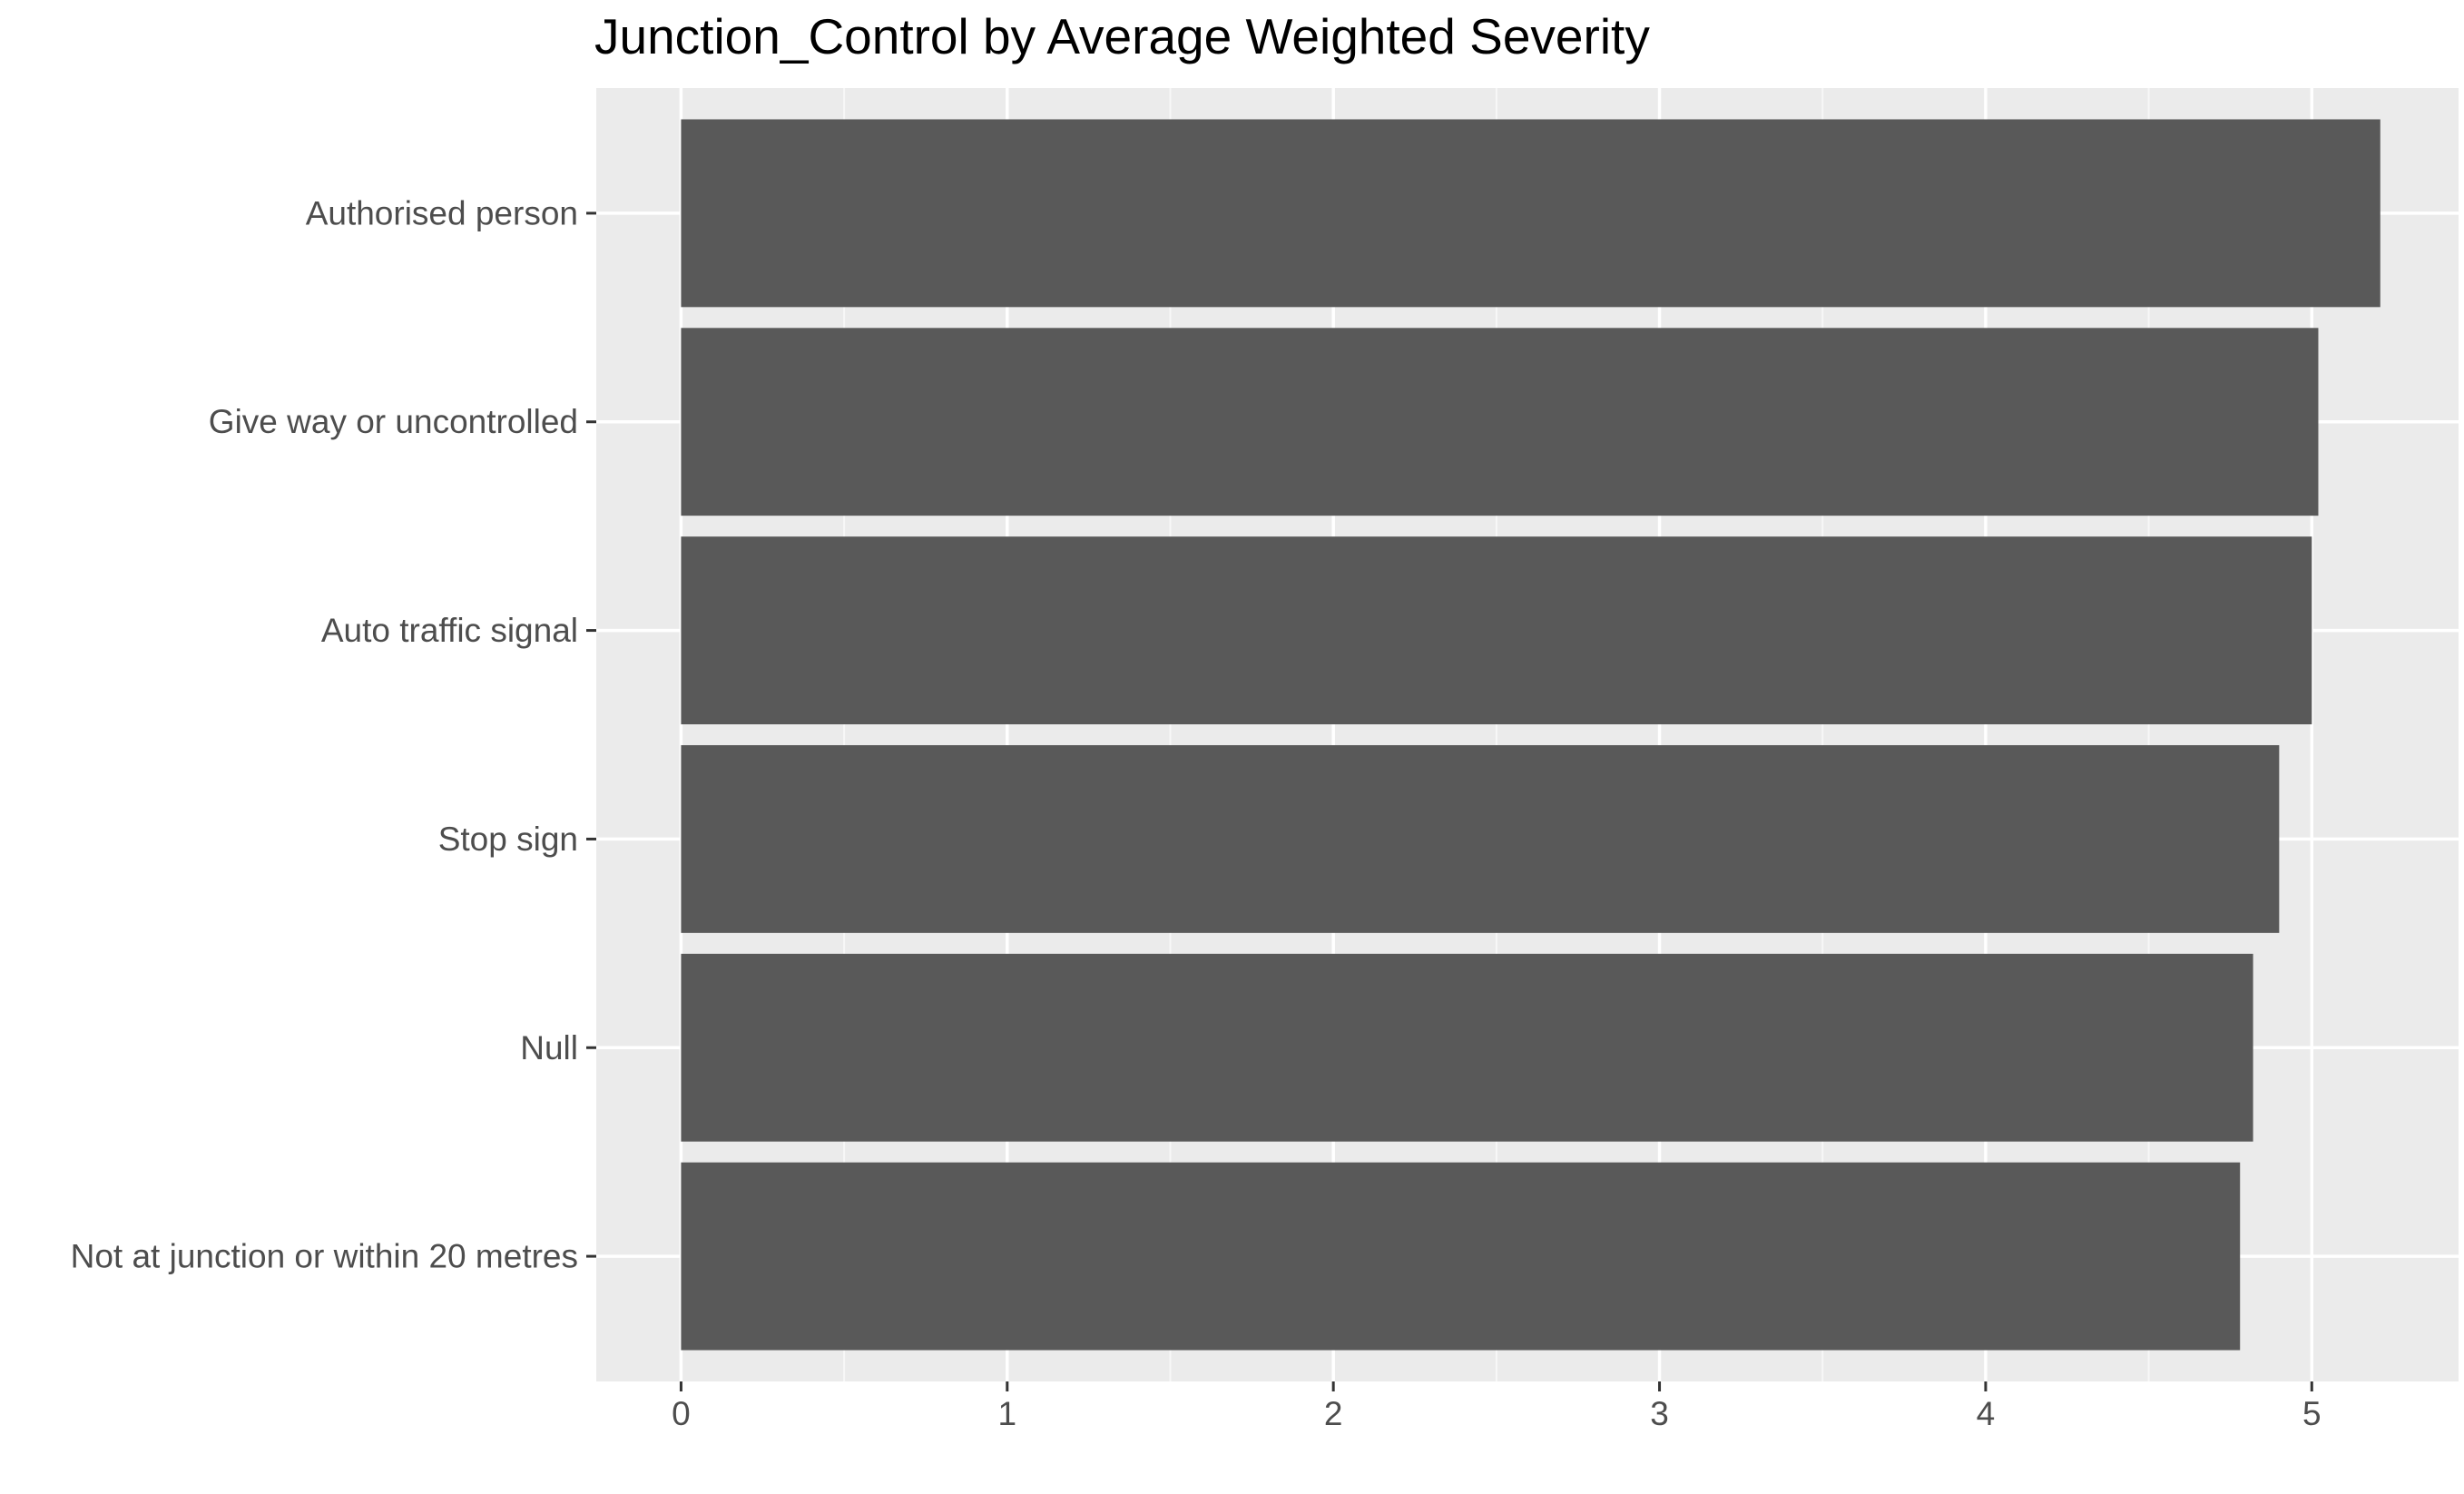 The width and height of the screenshot is (2464, 1494). I want to click on y-tick-label: Give way or uncontrolled, so click(393, 421).